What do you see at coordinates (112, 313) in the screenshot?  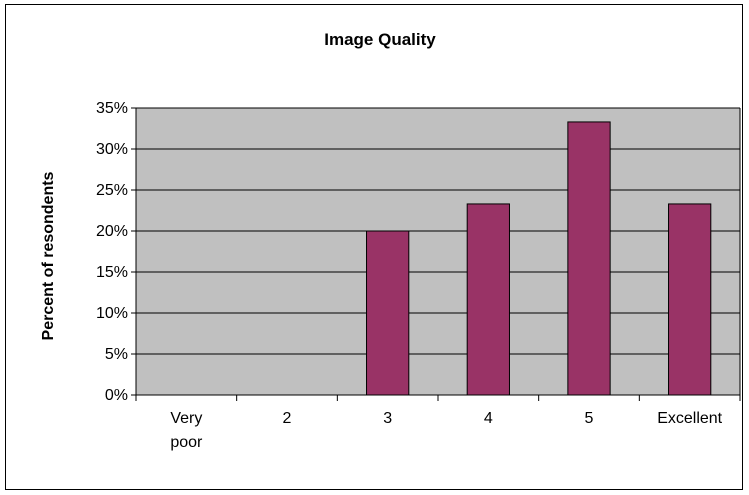 I see `y-tick-label: 10%` at bounding box center [112, 313].